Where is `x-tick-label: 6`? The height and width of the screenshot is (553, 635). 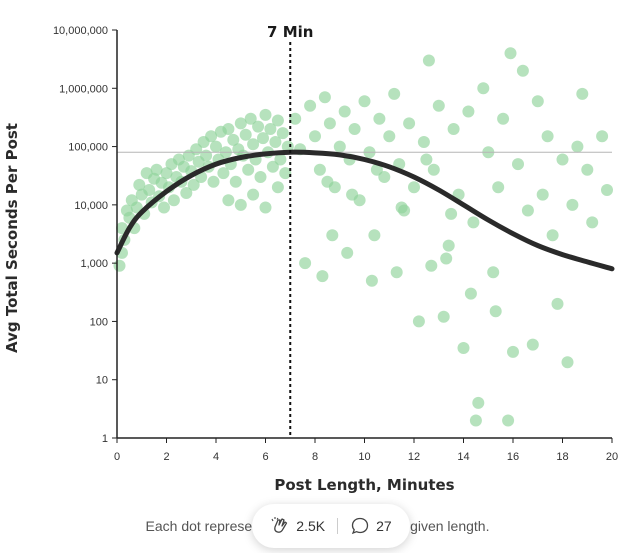
x-tick-label: 6 is located at coordinates (265, 457).